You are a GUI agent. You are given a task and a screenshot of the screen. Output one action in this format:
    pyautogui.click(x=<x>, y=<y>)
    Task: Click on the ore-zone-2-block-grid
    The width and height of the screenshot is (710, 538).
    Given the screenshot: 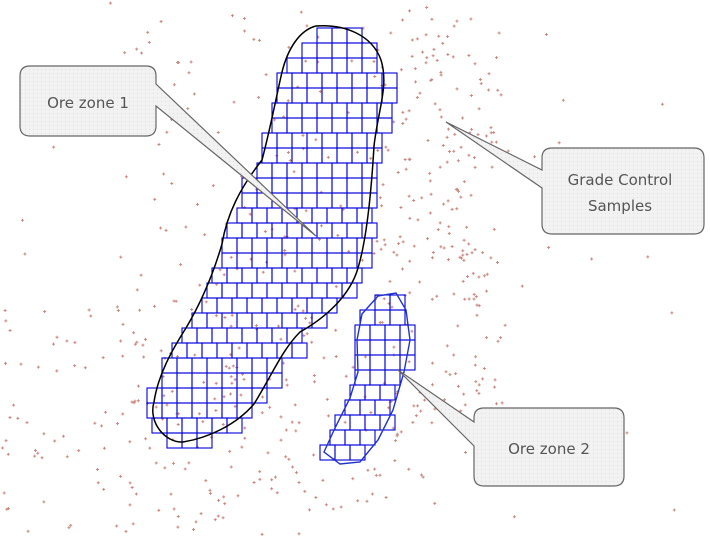 What is the action you would take?
    pyautogui.click(x=367, y=377)
    